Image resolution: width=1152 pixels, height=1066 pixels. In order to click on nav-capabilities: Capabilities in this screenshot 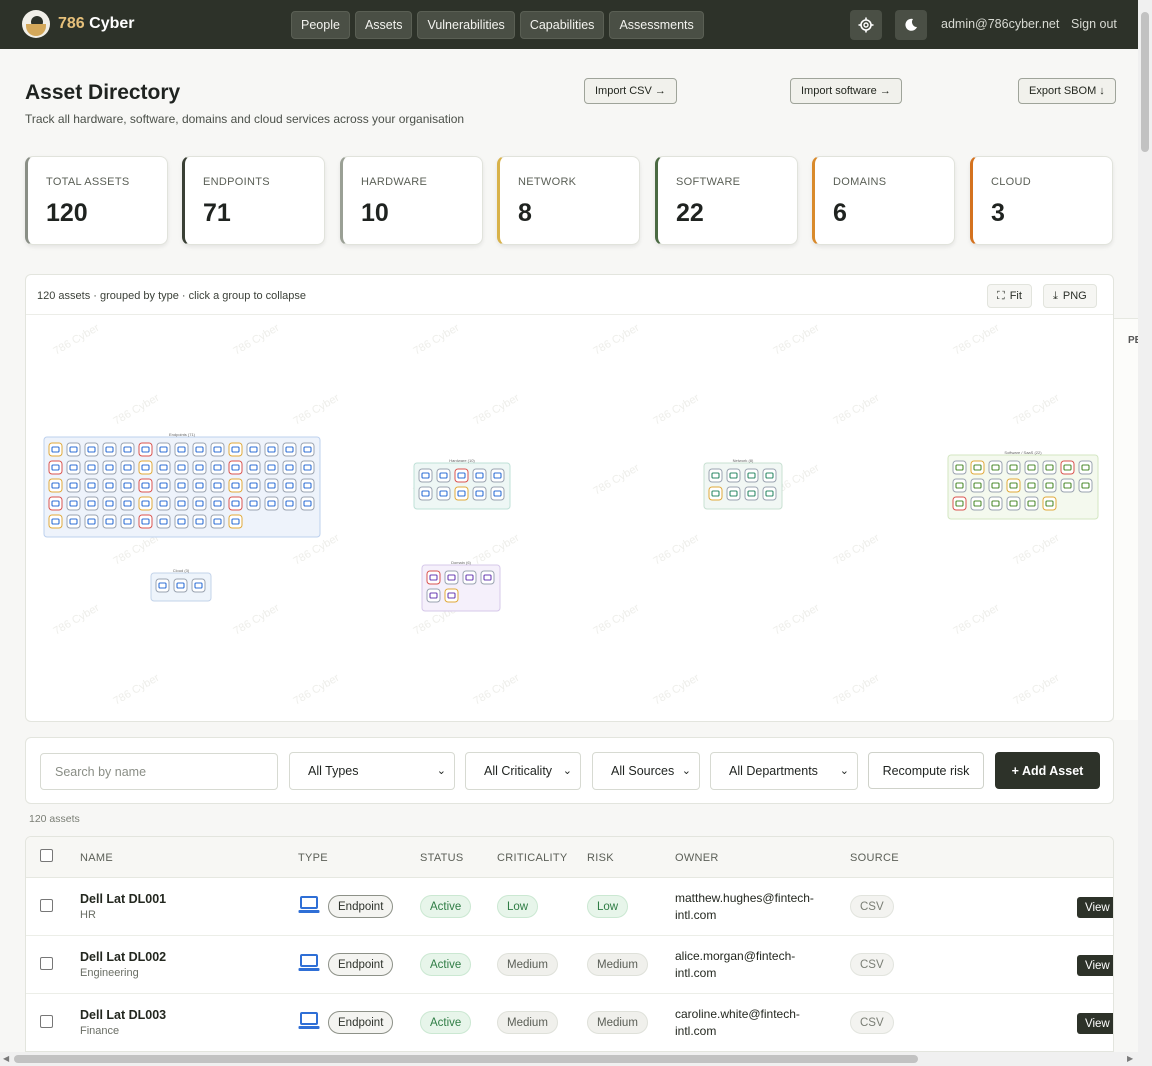, I will do `click(562, 25)`.